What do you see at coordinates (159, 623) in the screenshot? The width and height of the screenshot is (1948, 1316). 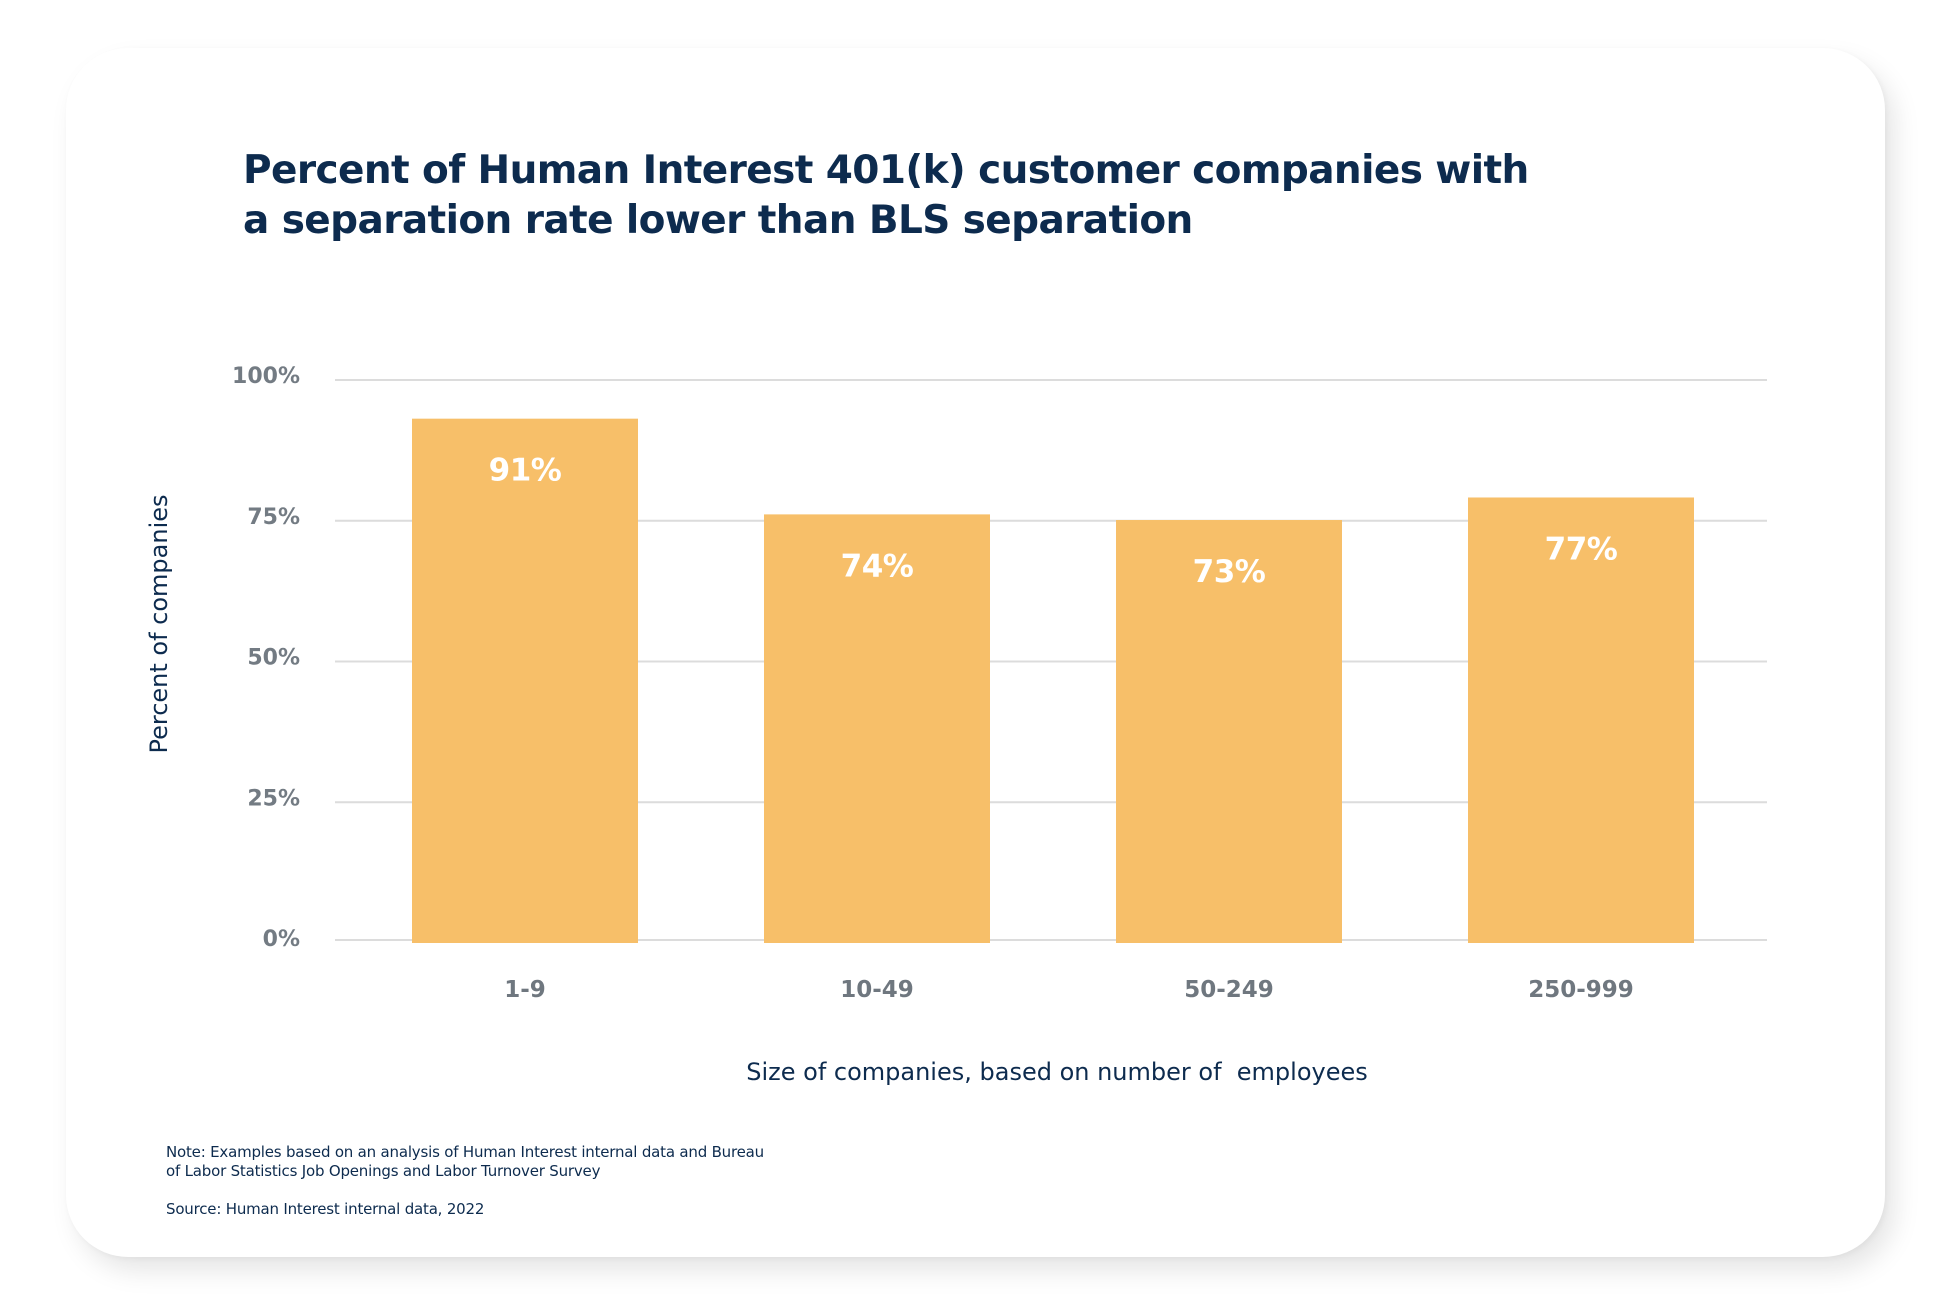 I see `y-axis-title: Percent of companies` at bounding box center [159, 623].